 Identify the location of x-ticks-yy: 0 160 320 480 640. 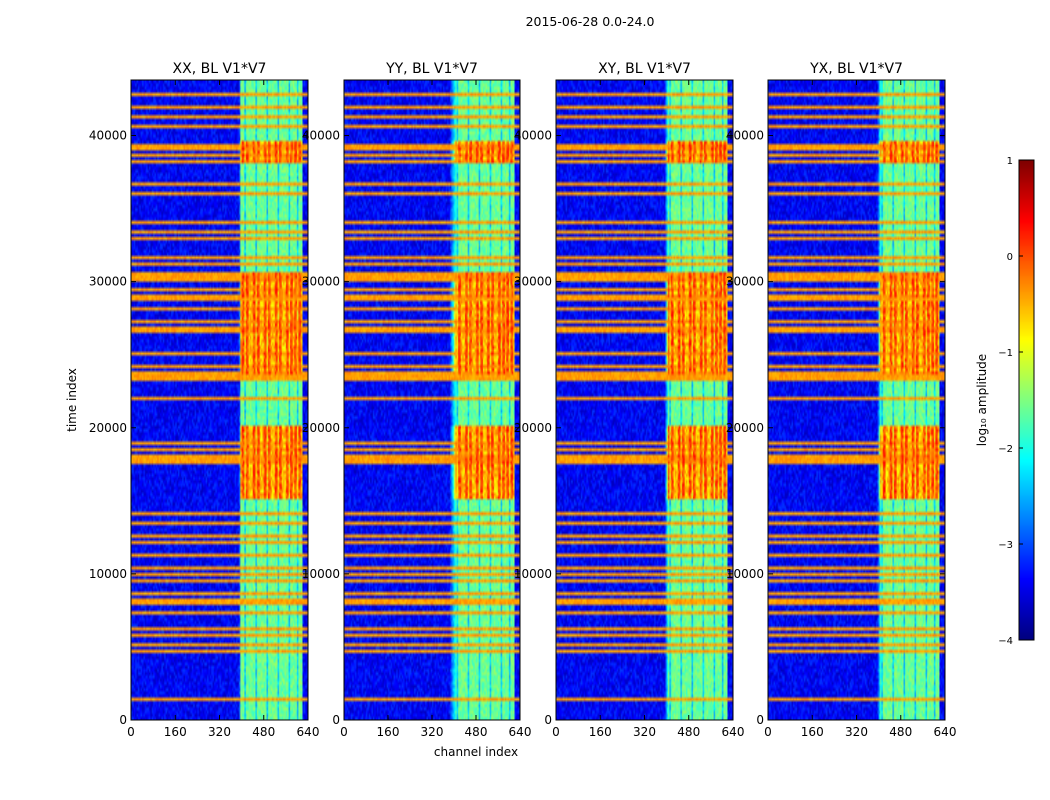
(435, 409).